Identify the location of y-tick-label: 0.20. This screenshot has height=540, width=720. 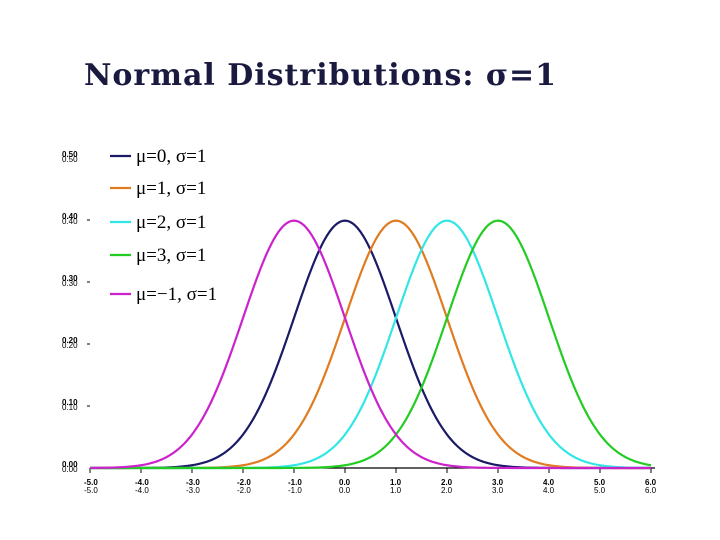
(70, 340).